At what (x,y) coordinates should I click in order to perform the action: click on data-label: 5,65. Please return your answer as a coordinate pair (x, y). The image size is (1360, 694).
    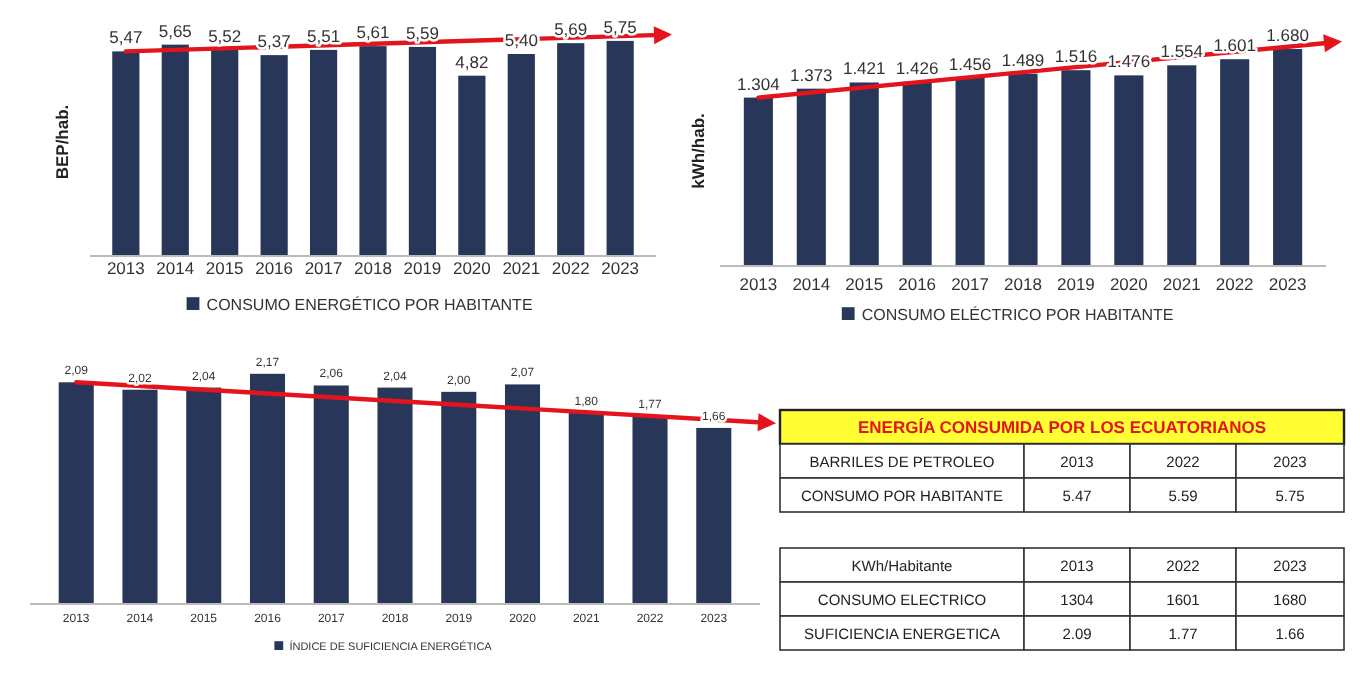
    Looking at the image, I should click on (175, 30).